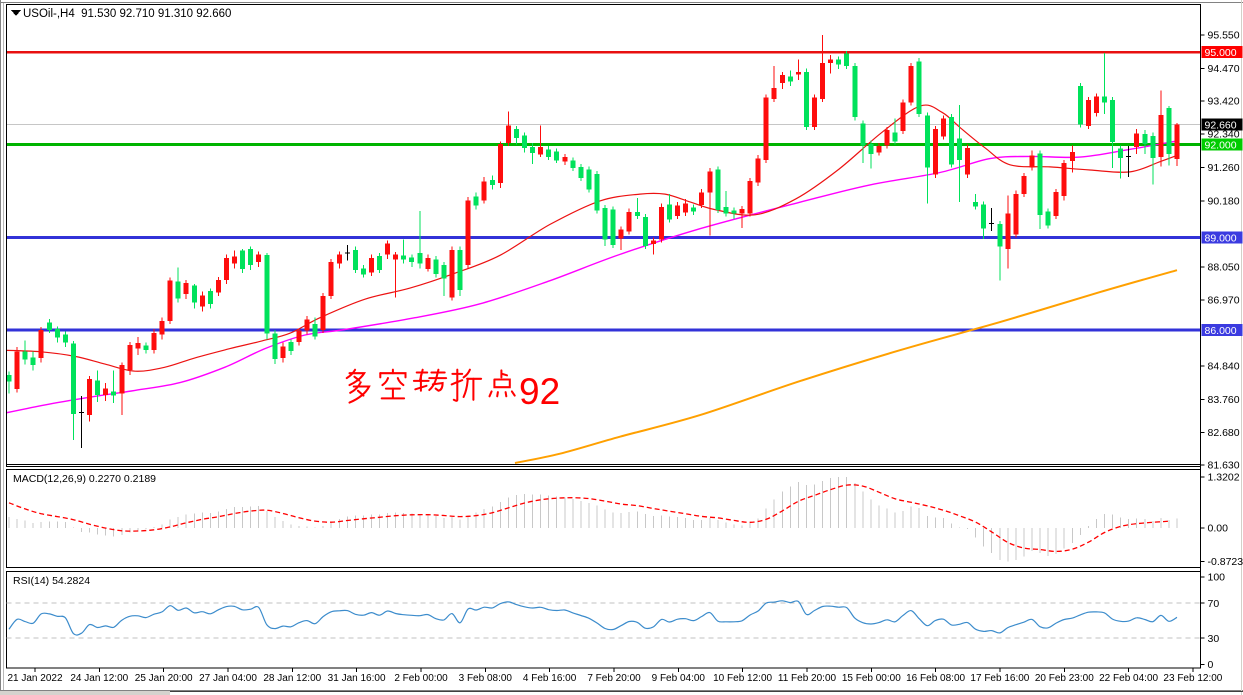 This screenshot has width=1243, height=695. What do you see at coordinates (1221, 146) in the screenshot?
I see `svg-text: 92.000` at bounding box center [1221, 146].